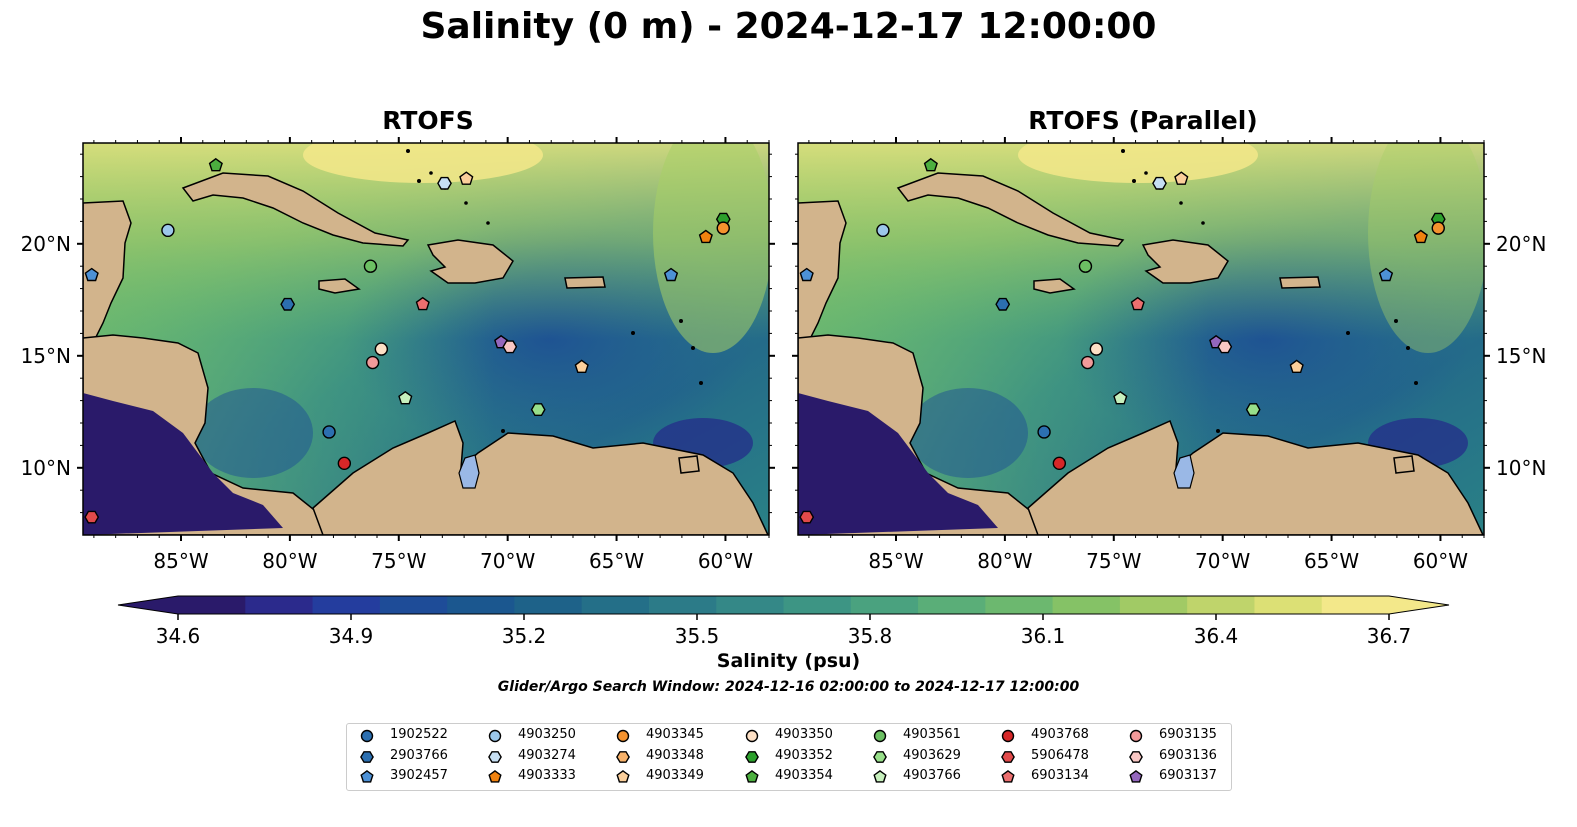  What do you see at coordinates (697, 636) in the screenshot?
I see `colorbar-tick-label: 35.5` at bounding box center [697, 636].